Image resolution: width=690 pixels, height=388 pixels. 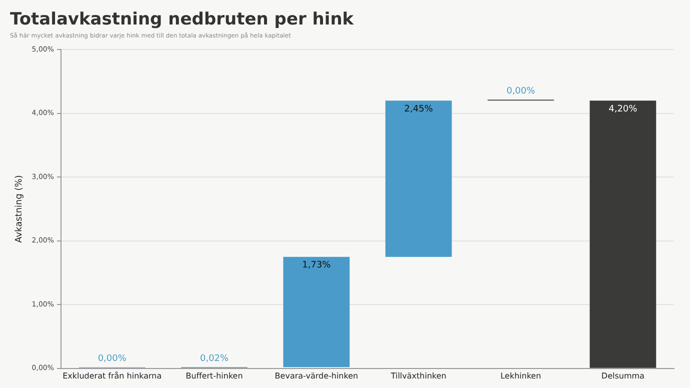 I want to click on x-tick-label: Tillväxthinken, so click(x=418, y=375).